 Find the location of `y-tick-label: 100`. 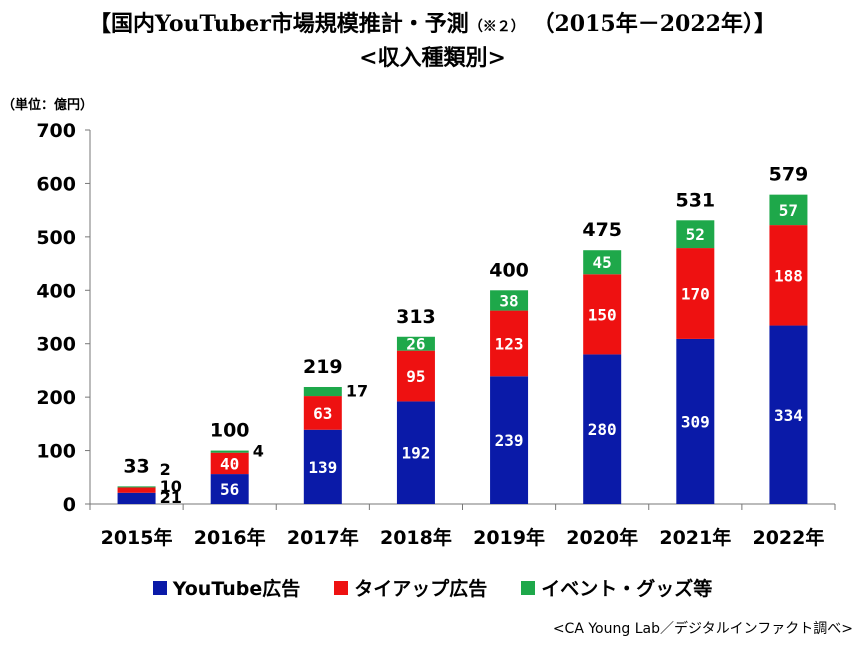

y-tick-label: 100 is located at coordinates (56, 452).